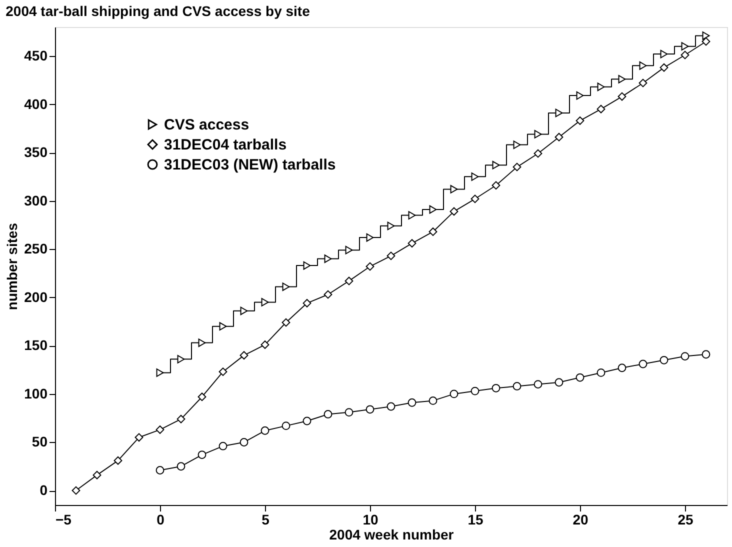 The image size is (732, 547). What do you see at coordinates (36, 345) in the screenshot?
I see `y-tick-label: 150` at bounding box center [36, 345].